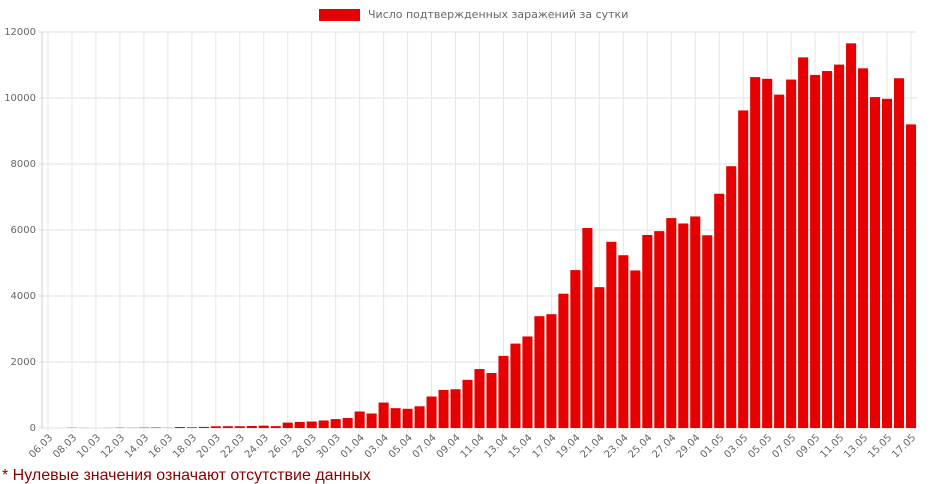  What do you see at coordinates (569, 446) in the screenshot?
I see `x-tick-label: 19.04` at bounding box center [569, 446].